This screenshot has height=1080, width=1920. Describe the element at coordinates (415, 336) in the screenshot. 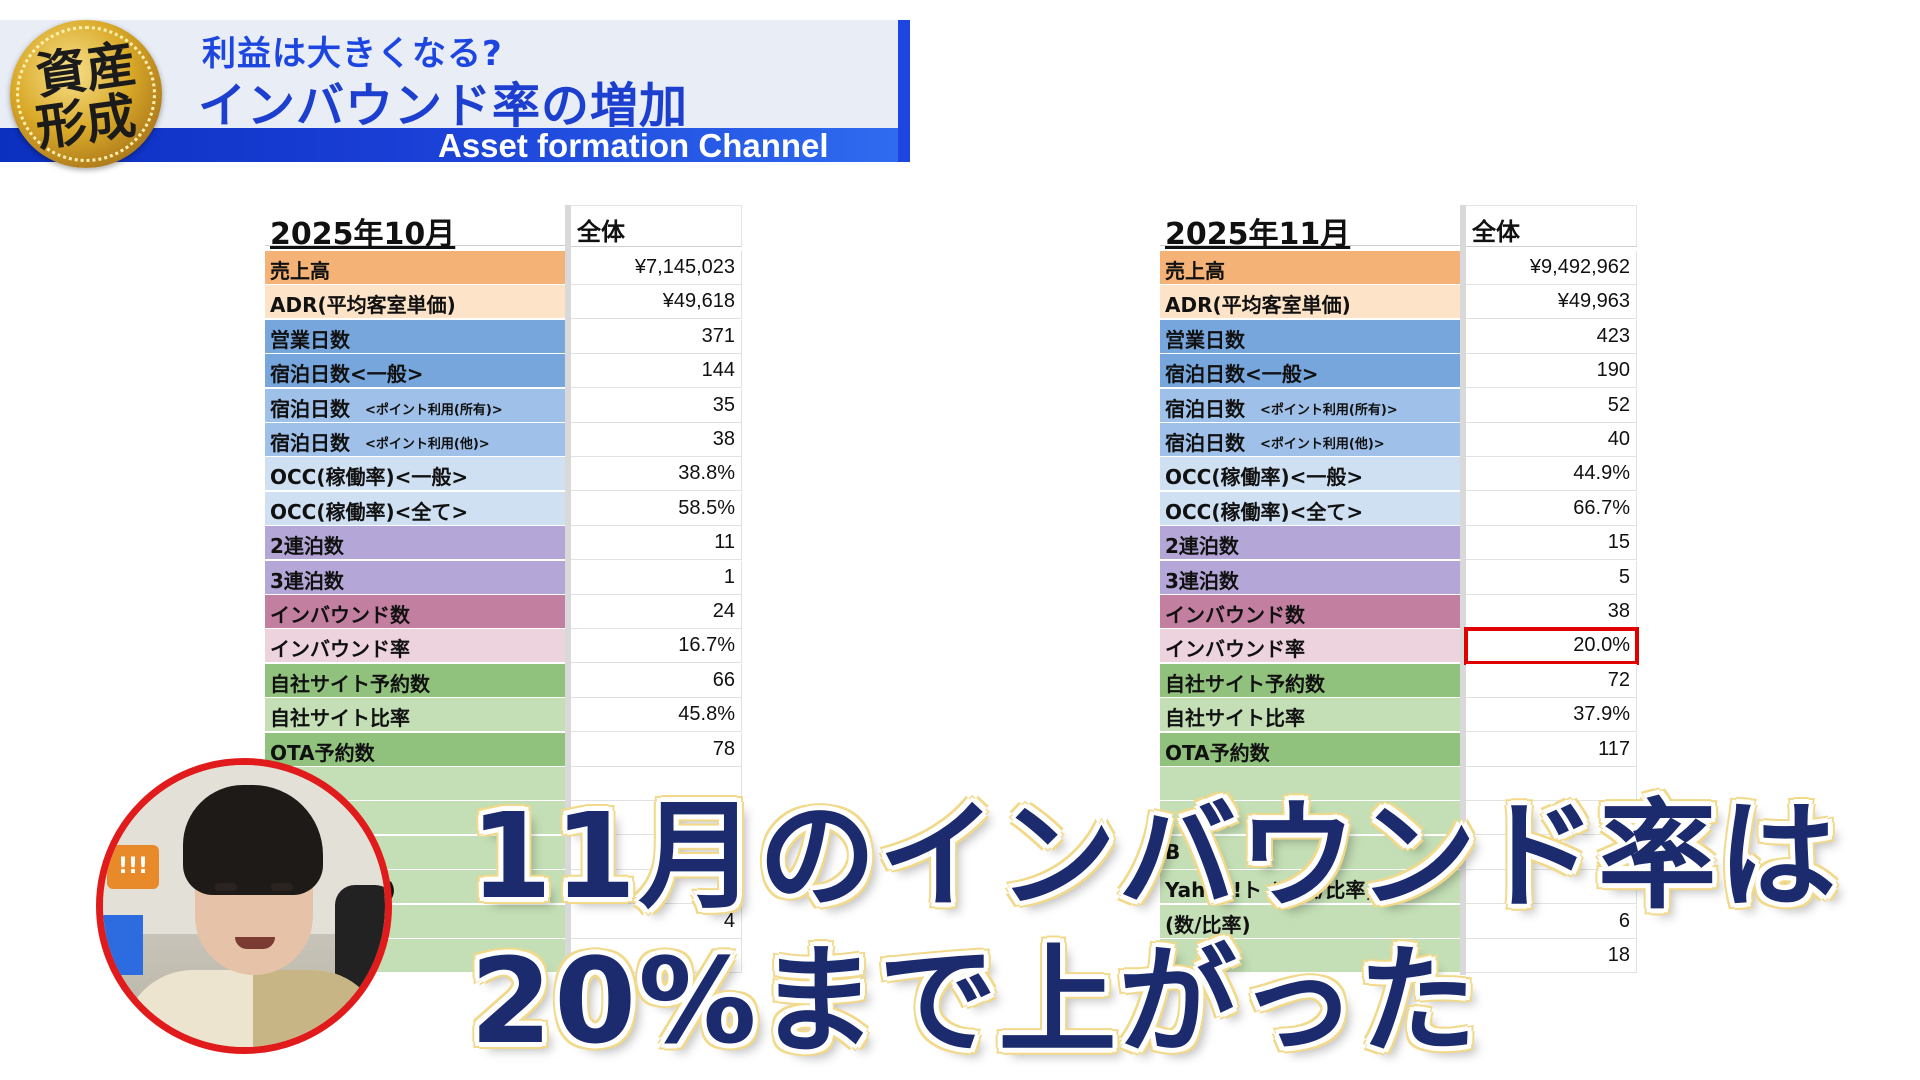

I see `row-label-cell: 営業日数` at that location.